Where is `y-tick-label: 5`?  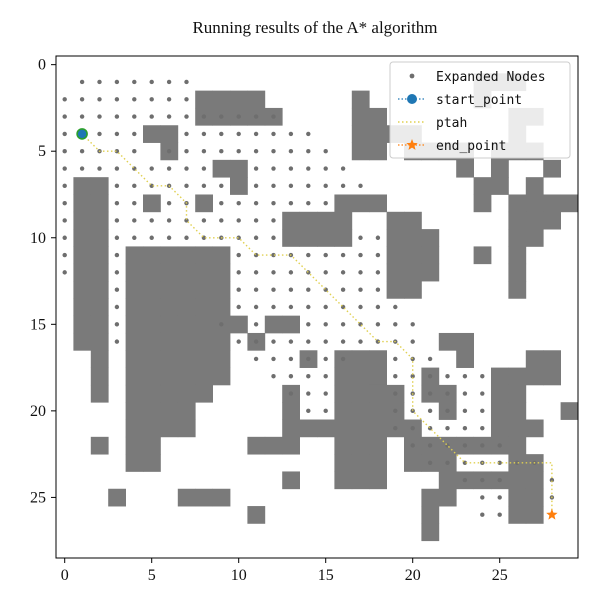 y-tick-label: 5 is located at coordinates (42, 151).